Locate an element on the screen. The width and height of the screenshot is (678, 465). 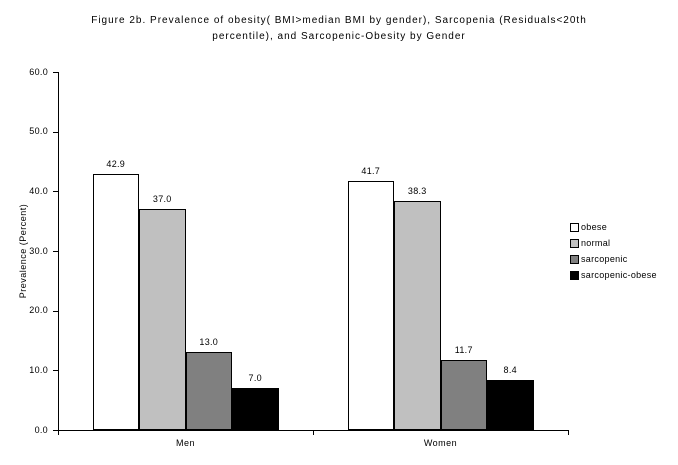
legend-item-sarcopenic: sarcopenic is located at coordinates (613, 259).